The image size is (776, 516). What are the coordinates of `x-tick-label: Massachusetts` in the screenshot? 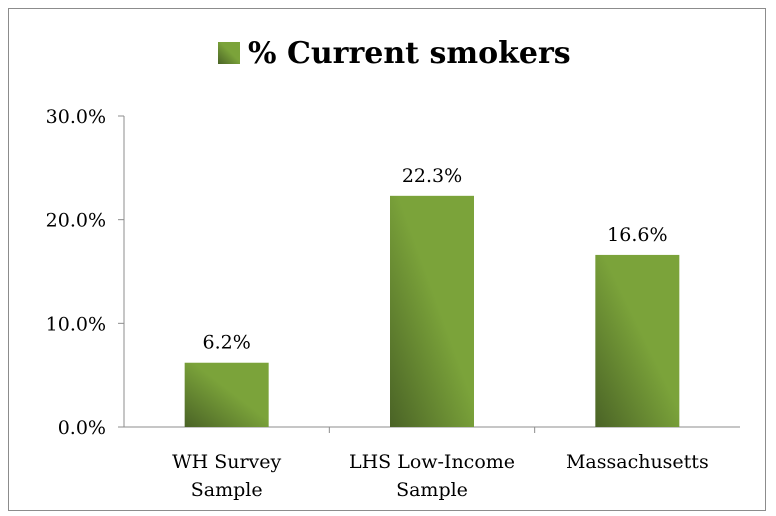 It's located at (637, 462).